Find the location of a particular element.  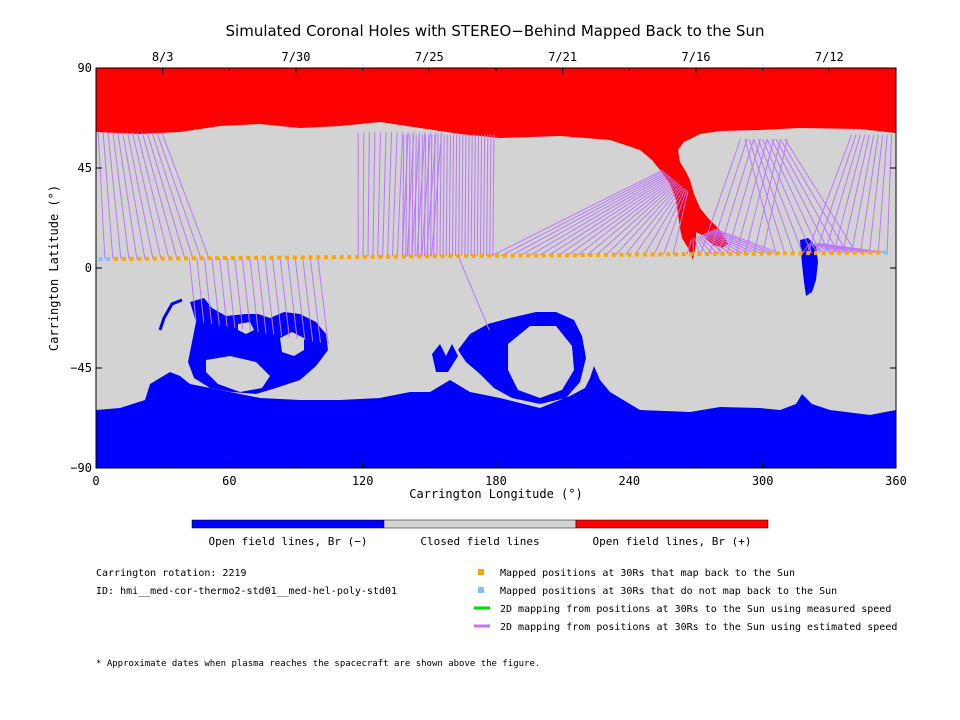

y-tick-label: −90 is located at coordinates (81, 468).